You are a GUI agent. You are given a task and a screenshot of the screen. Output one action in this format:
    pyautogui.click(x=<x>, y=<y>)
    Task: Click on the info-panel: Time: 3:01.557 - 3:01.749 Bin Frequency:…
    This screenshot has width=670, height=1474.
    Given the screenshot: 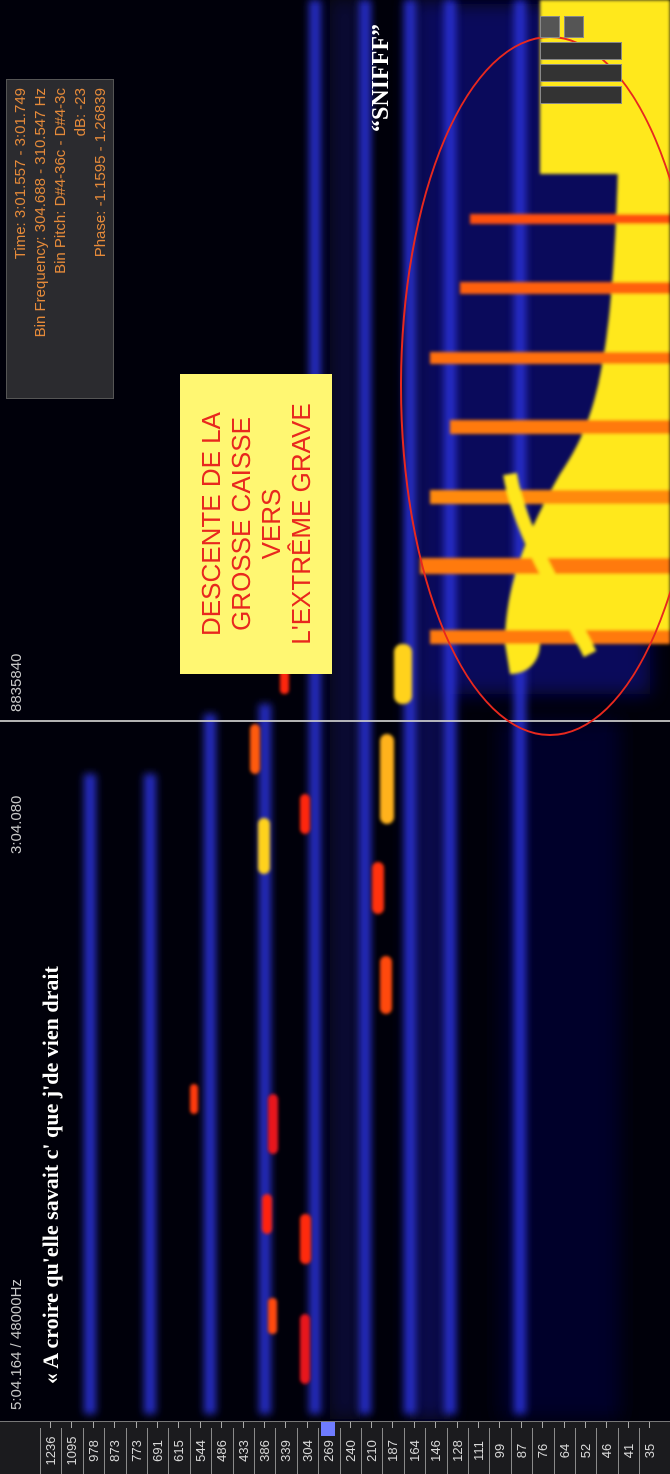 What is the action you would take?
    pyautogui.click(x=60, y=239)
    